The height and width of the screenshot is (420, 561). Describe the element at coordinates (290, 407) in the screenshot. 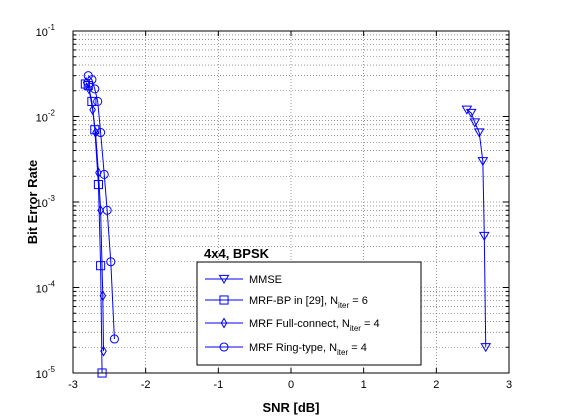

I see `x-axis-label: SNR [dB]` at that location.